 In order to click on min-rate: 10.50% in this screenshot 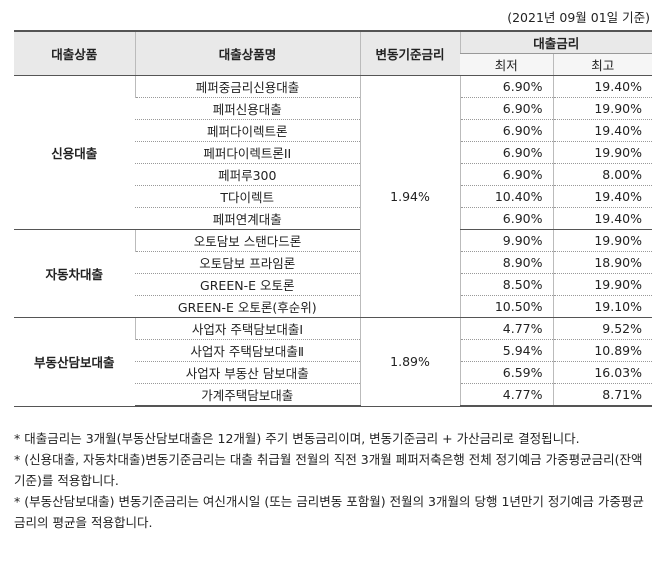, I will do `click(506, 306)`.